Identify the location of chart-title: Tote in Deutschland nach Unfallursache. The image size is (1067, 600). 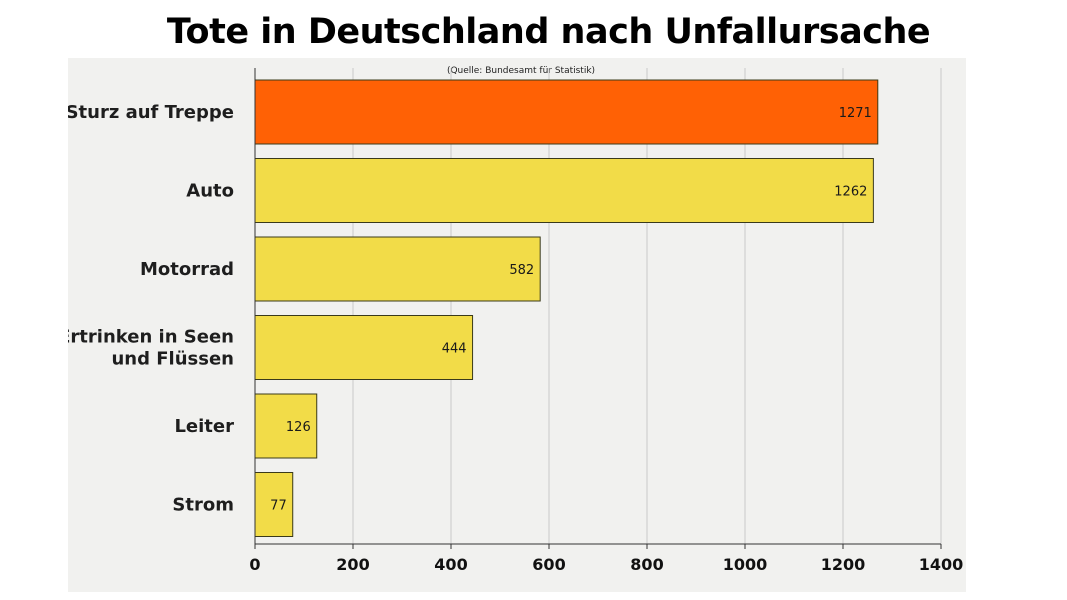
(548, 32).